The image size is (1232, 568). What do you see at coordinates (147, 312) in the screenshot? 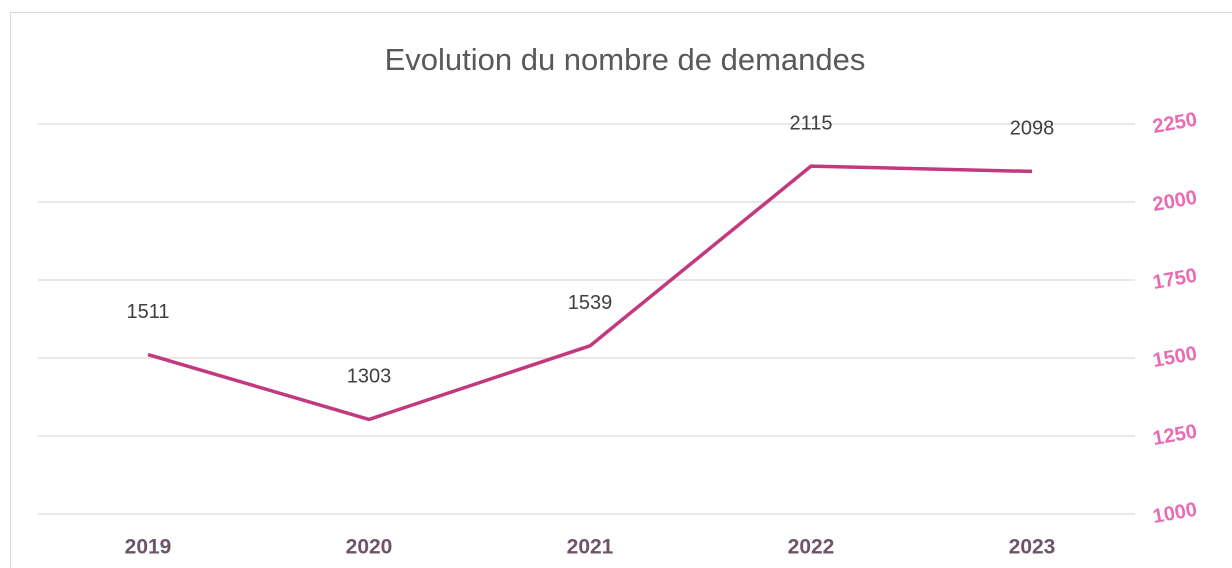
I see `data-label: 1511` at bounding box center [147, 312].